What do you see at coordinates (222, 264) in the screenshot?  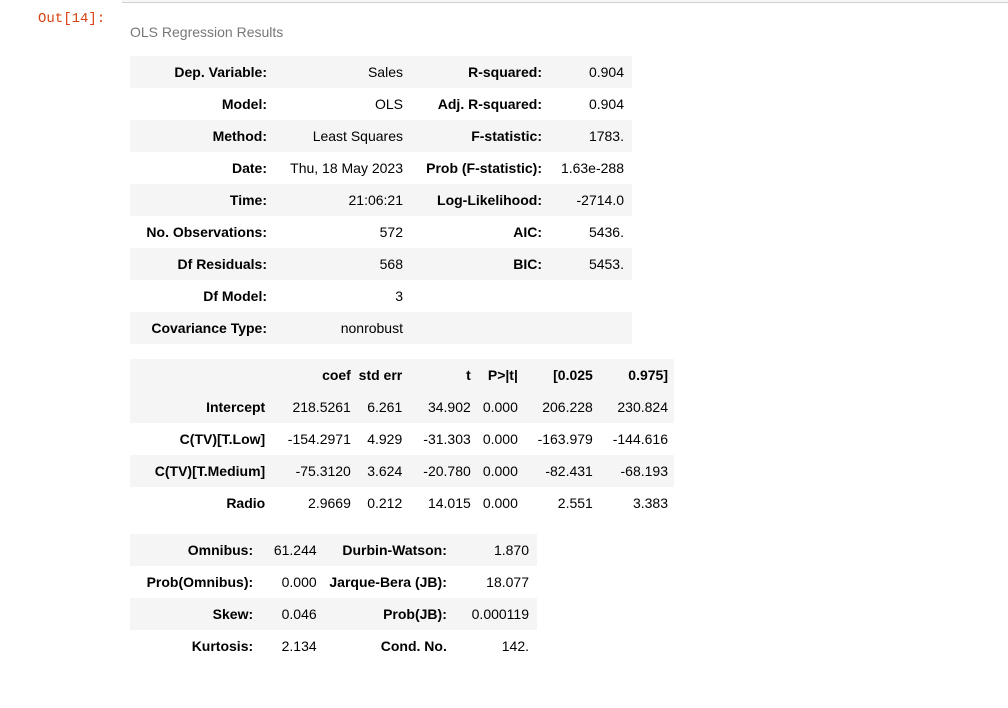 I see `summary-key: Df Residuals:` at bounding box center [222, 264].